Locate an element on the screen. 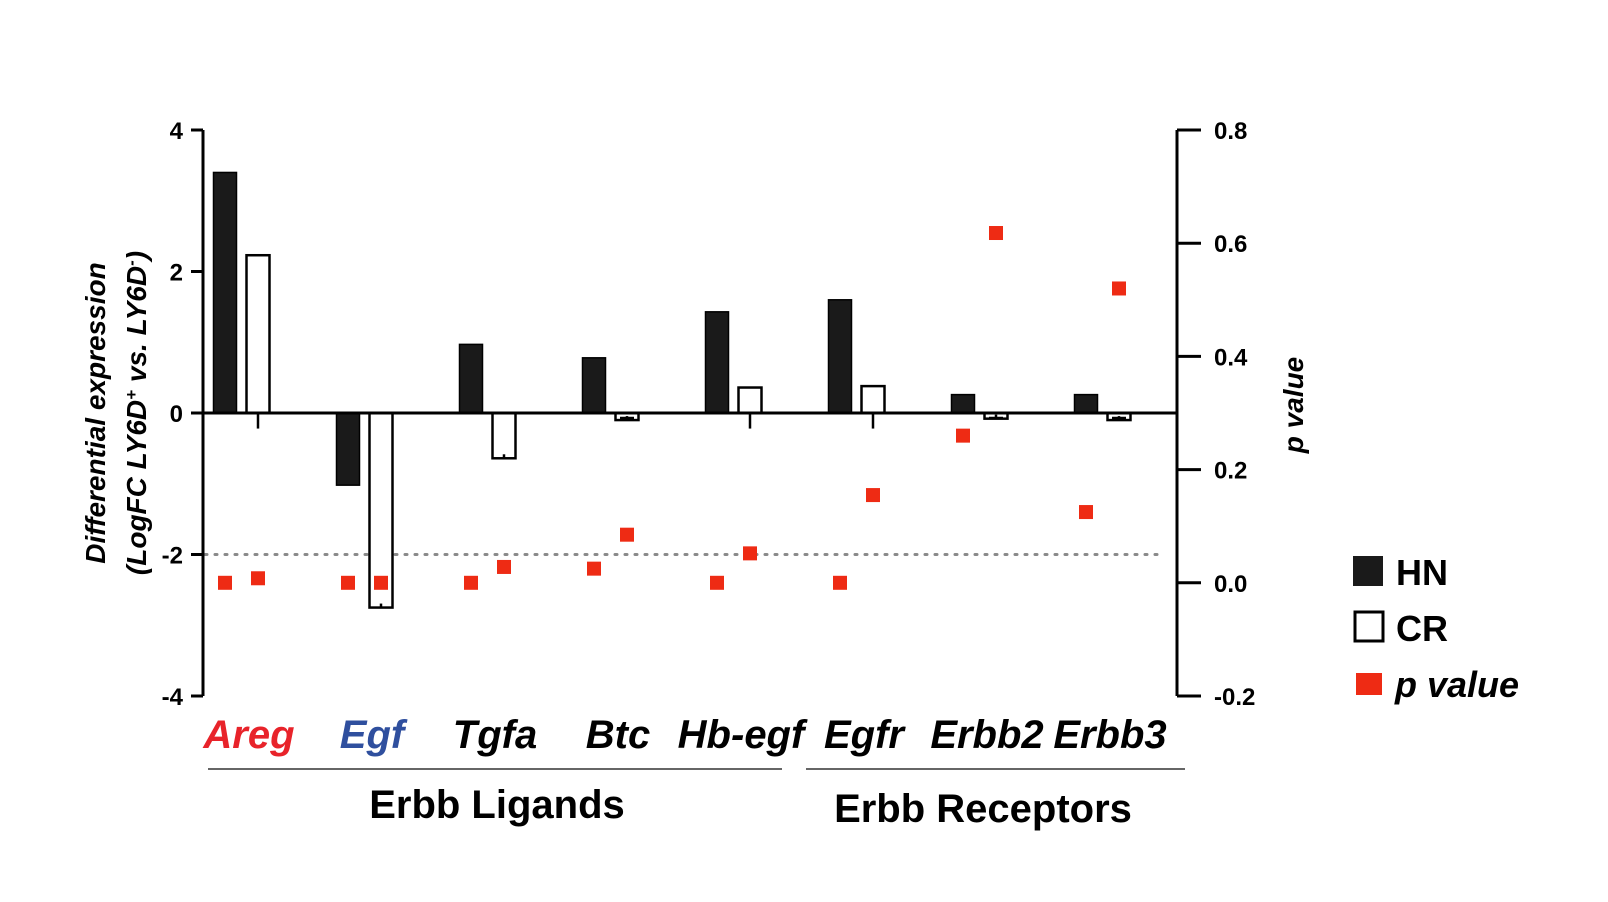  y-tick-label-right: 0.2 is located at coordinates (1230, 471).